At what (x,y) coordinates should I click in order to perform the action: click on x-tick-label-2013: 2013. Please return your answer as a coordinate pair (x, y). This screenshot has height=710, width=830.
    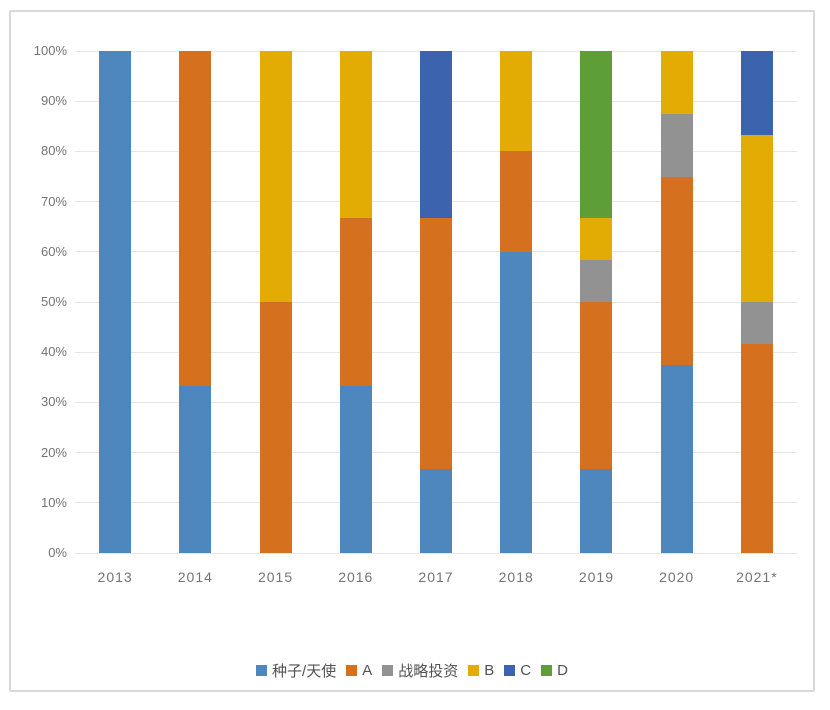
    Looking at the image, I should click on (115, 577).